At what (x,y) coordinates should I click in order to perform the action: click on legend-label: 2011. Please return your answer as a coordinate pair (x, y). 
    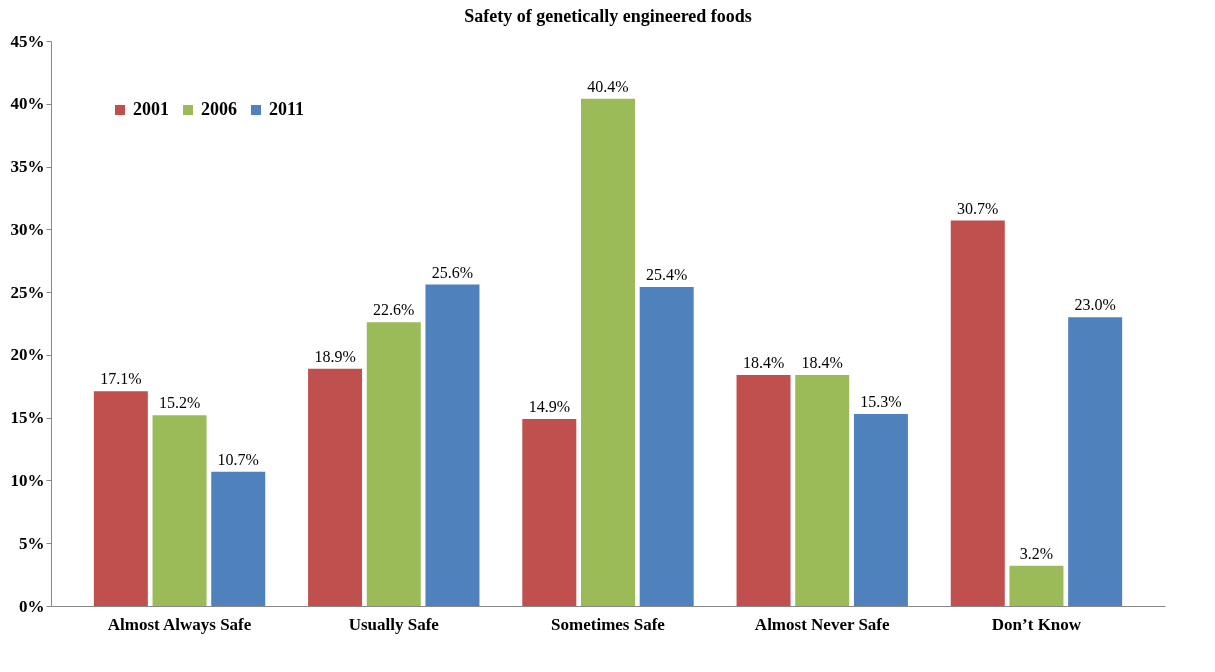
    Looking at the image, I should click on (287, 109).